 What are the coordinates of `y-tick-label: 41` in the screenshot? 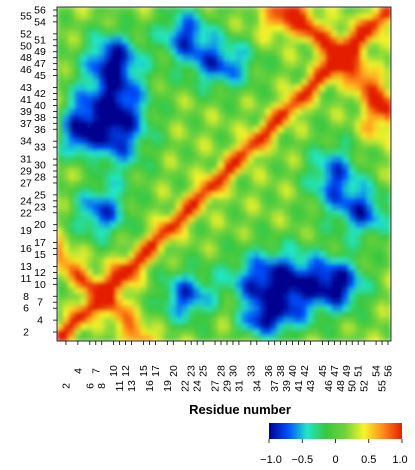 It's located at (26, 100).